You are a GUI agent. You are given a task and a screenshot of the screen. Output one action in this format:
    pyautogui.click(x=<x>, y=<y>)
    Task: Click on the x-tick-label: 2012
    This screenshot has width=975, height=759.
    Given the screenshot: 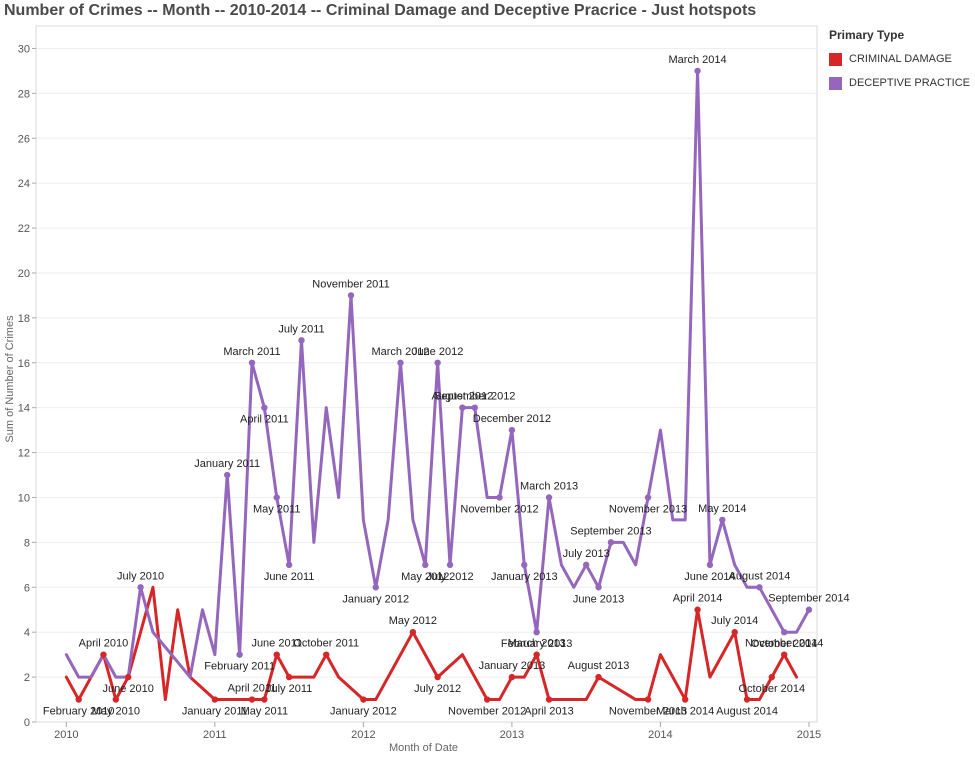 What is the action you would take?
    pyautogui.click(x=363, y=735)
    